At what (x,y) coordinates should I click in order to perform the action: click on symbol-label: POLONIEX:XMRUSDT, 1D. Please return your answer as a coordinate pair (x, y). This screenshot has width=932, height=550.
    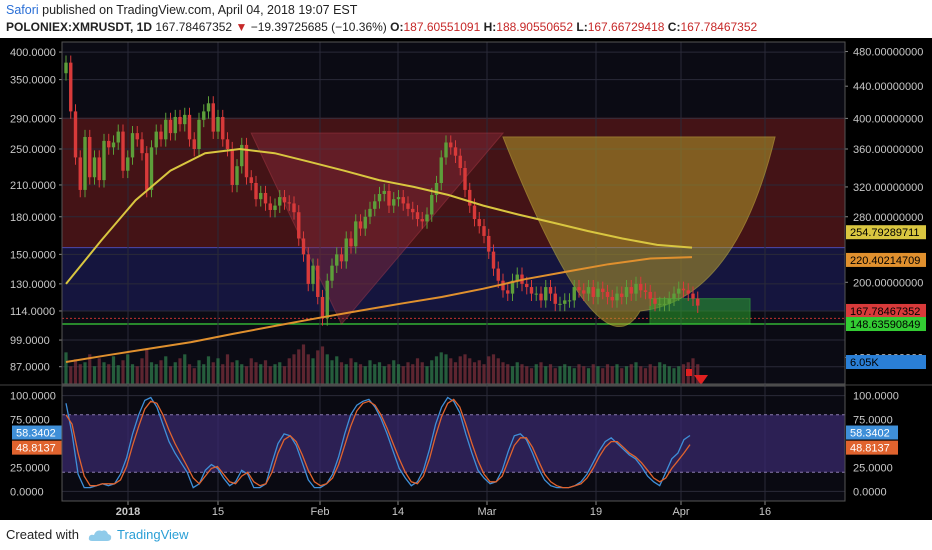
    Looking at the image, I should click on (79, 27).